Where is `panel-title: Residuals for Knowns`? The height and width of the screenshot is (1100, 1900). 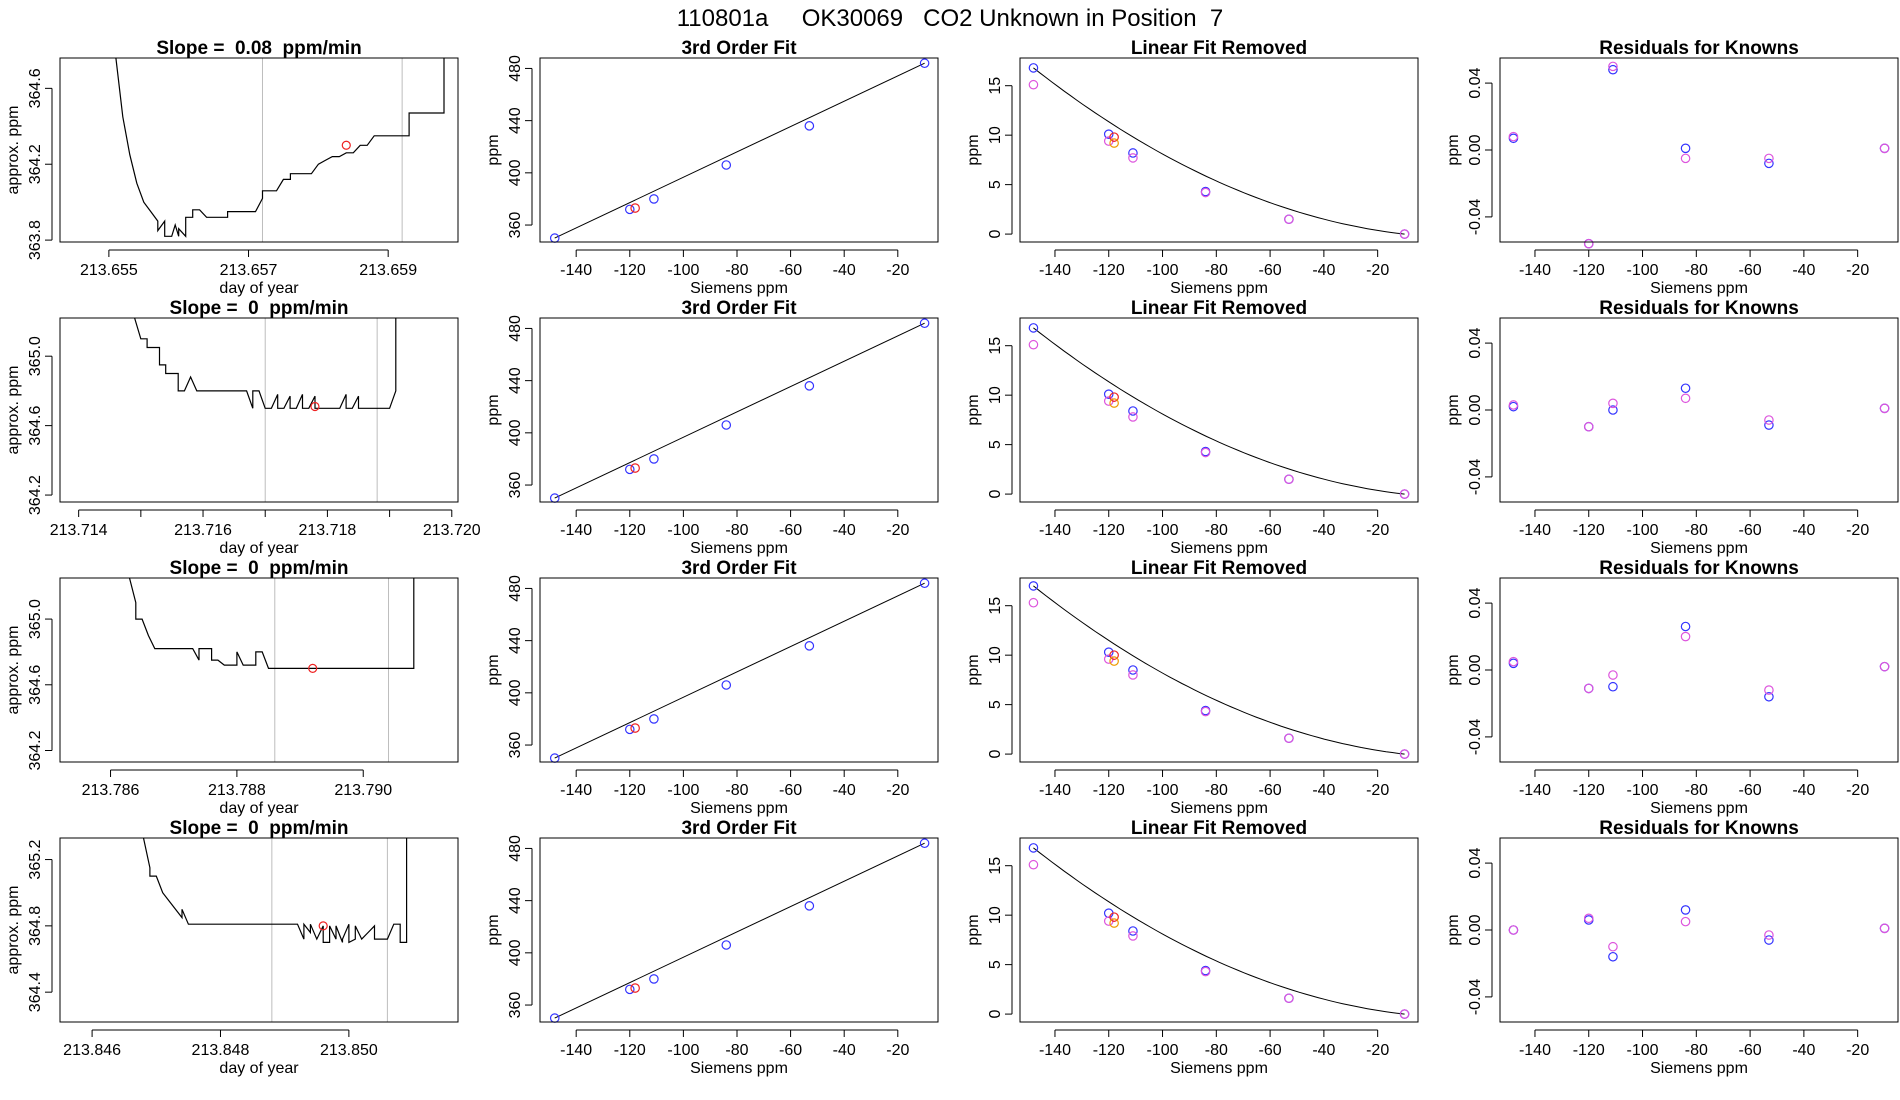
panel-title: Residuals for Knowns is located at coordinates (1699, 308).